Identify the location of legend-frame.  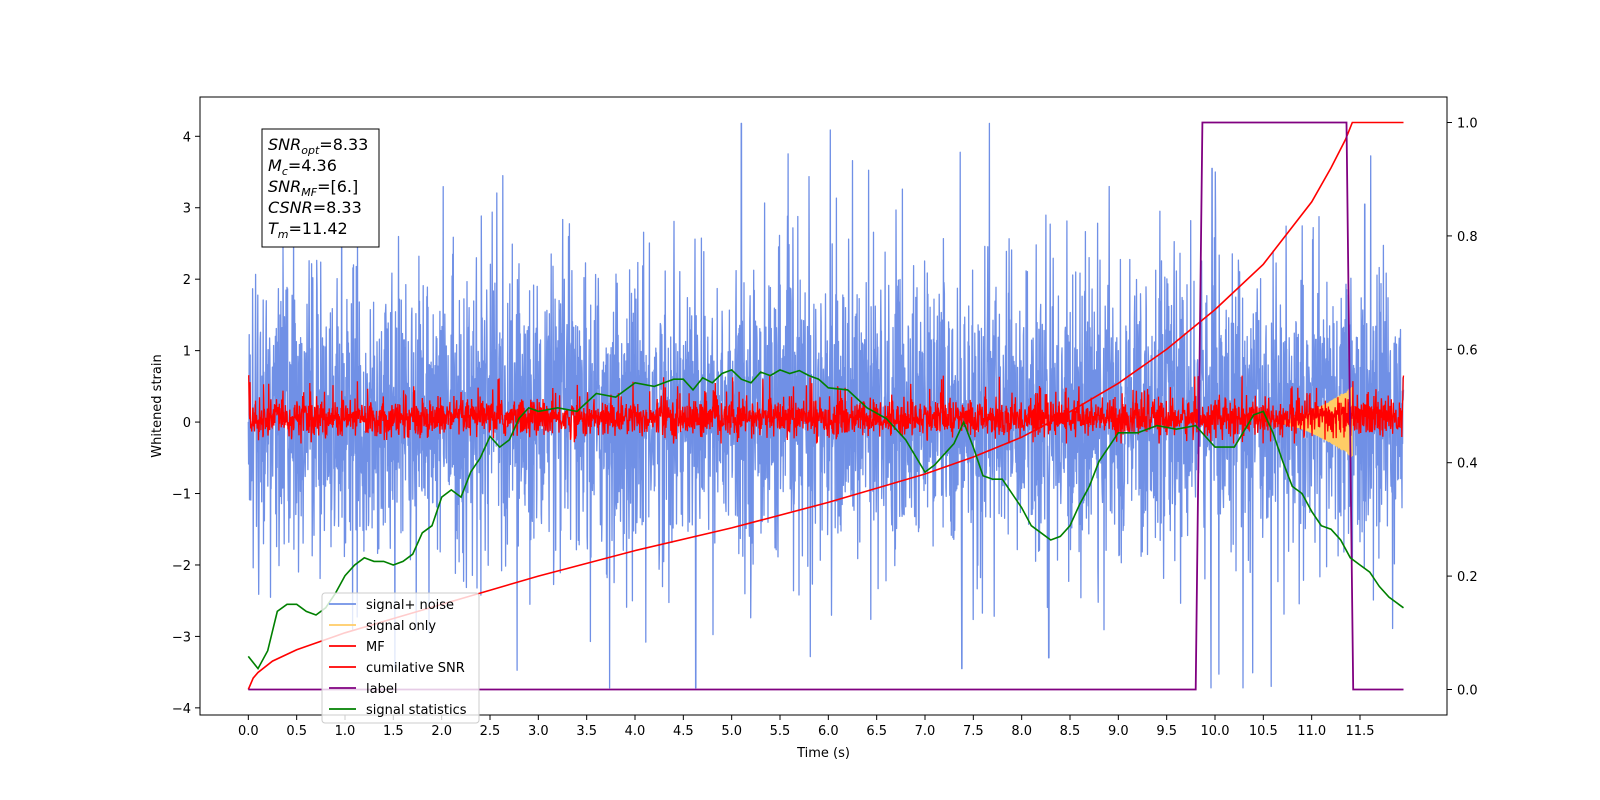
(400, 658).